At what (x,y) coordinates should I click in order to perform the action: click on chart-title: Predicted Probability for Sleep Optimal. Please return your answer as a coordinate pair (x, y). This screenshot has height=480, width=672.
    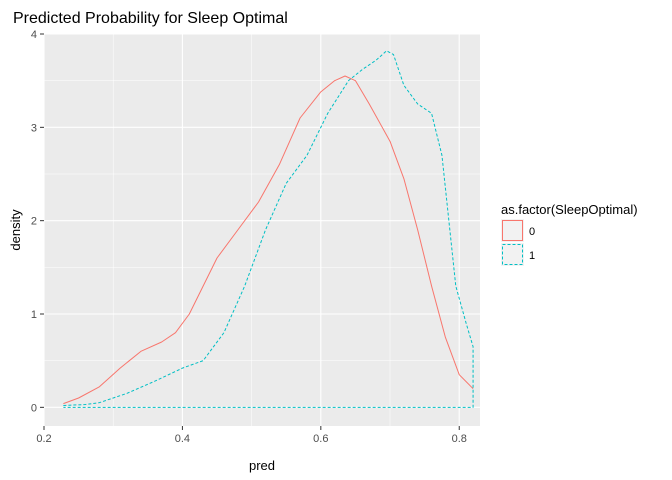
    Looking at the image, I should click on (150, 18).